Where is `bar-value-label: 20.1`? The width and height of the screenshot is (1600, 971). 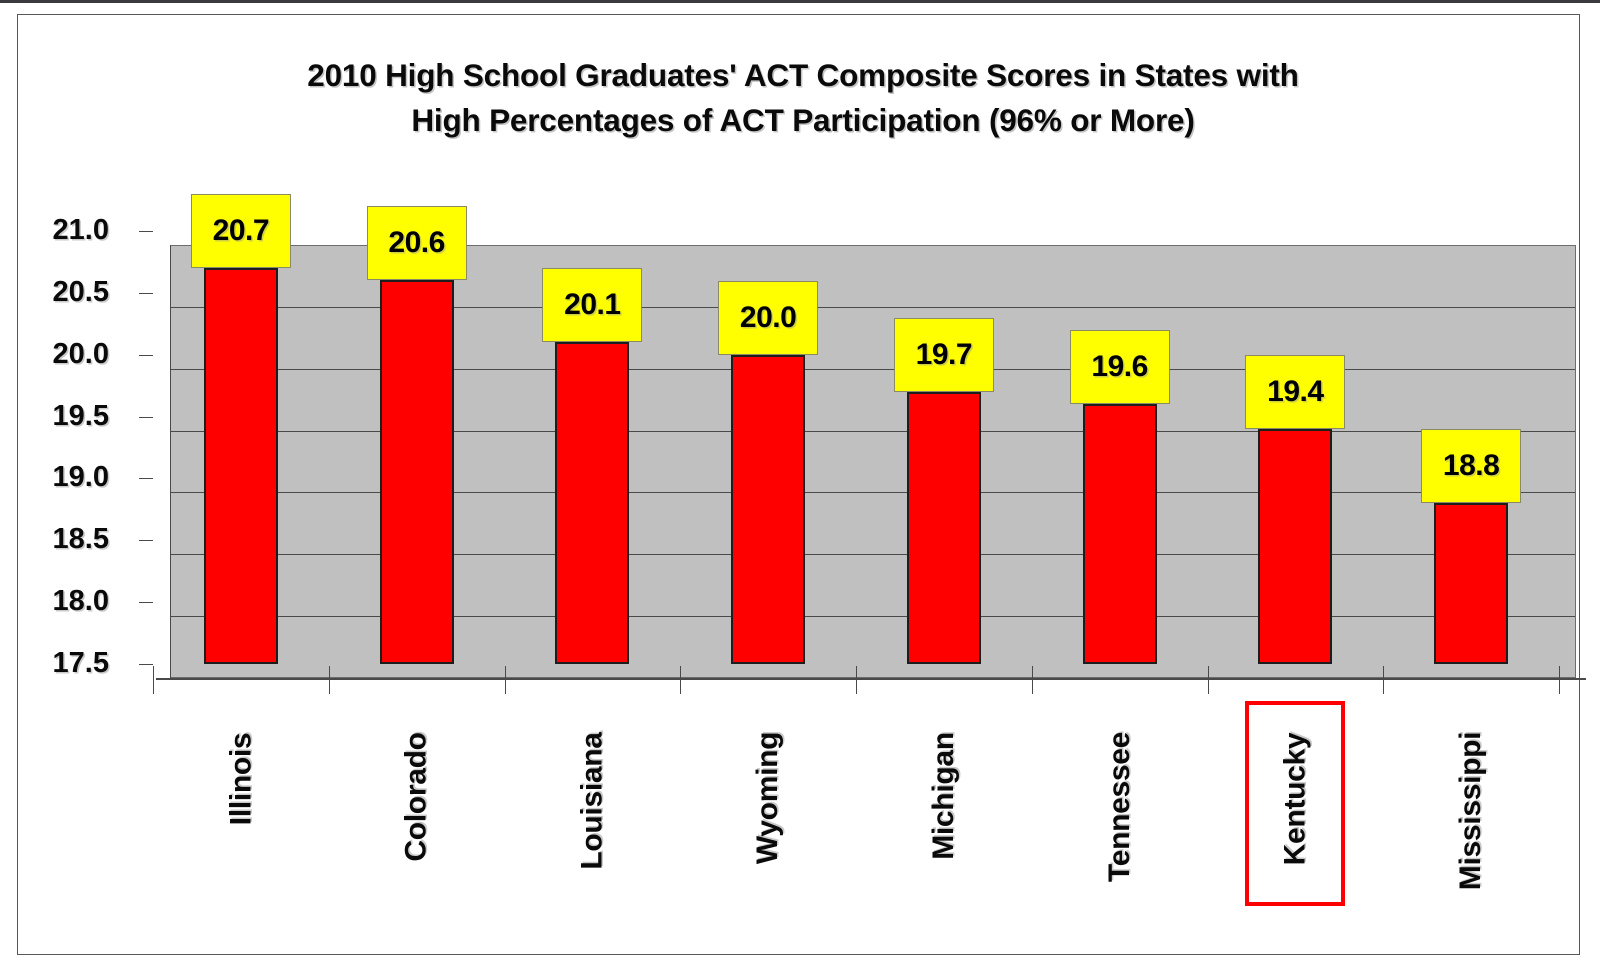 bar-value-label: 20.1 is located at coordinates (592, 305).